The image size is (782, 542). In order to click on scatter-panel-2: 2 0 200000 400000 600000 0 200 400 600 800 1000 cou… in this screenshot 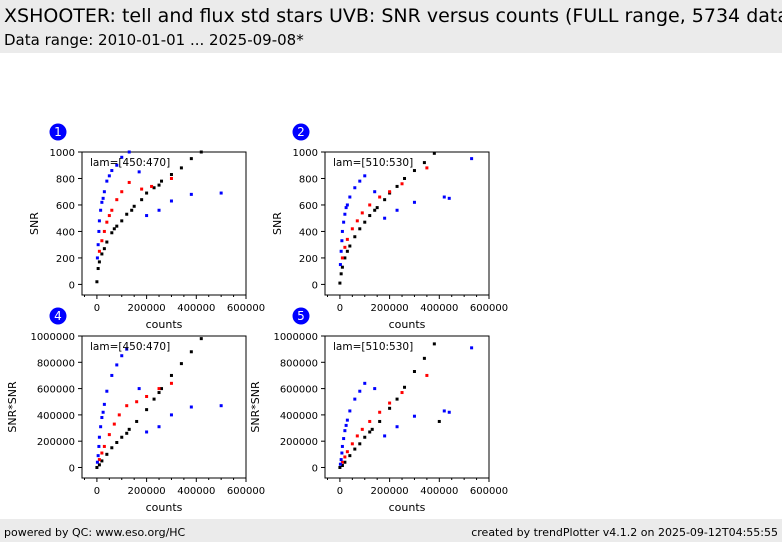, I will do `click(389, 227)`.